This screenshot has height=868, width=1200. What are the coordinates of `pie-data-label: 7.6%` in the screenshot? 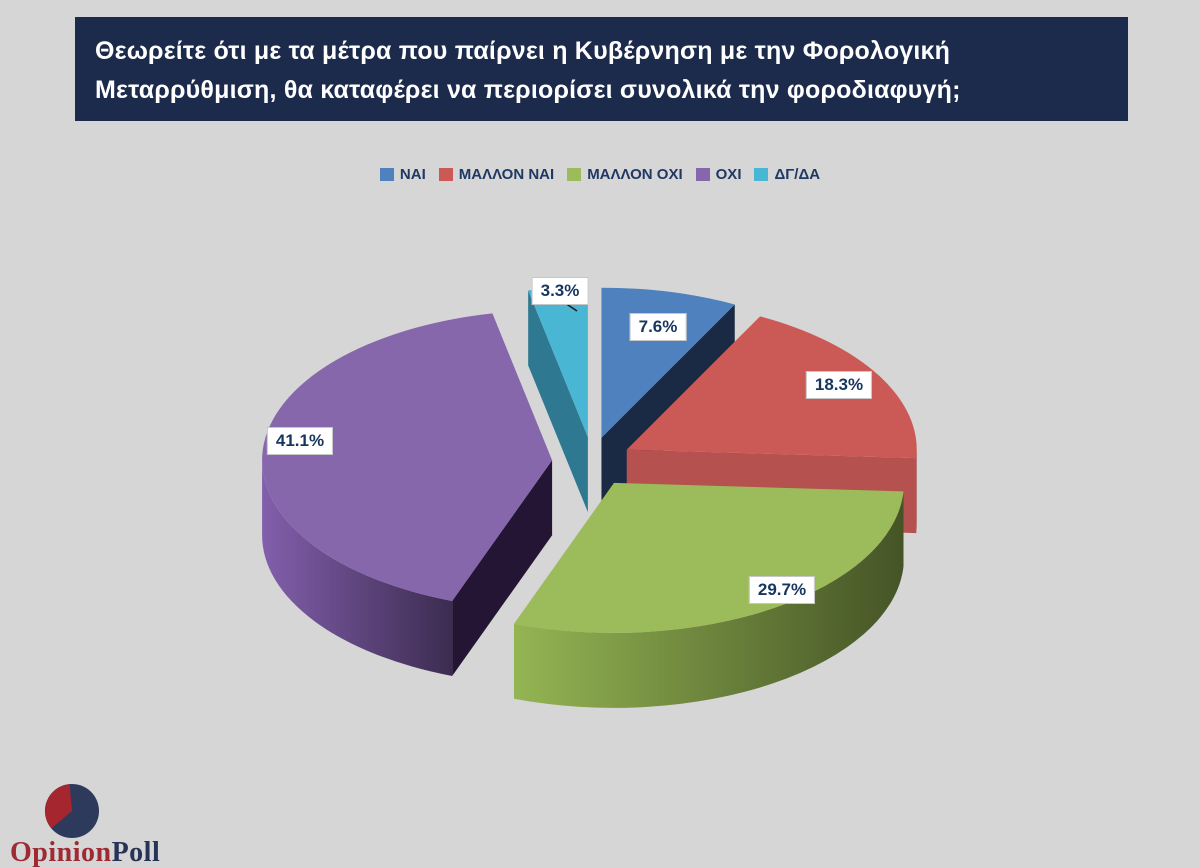 It's located at (658, 327).